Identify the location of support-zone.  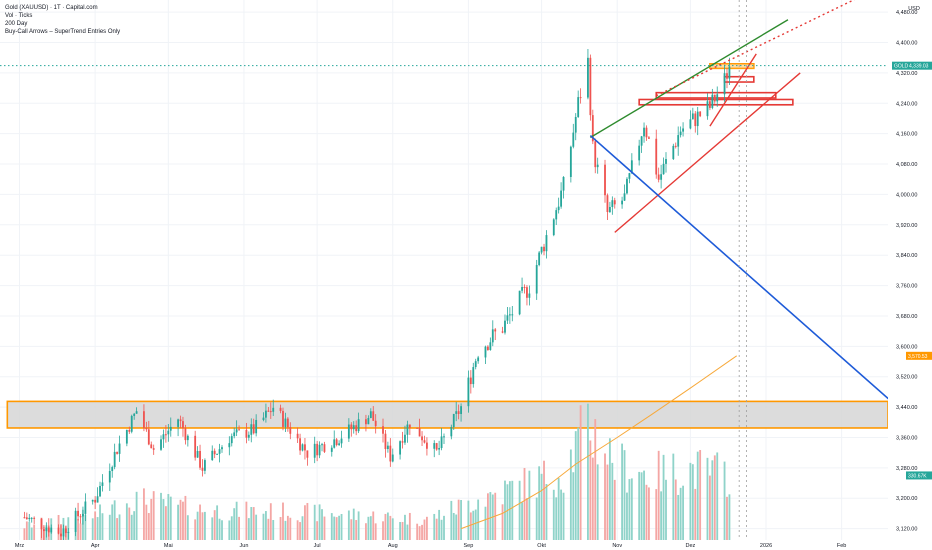
(447, 414).